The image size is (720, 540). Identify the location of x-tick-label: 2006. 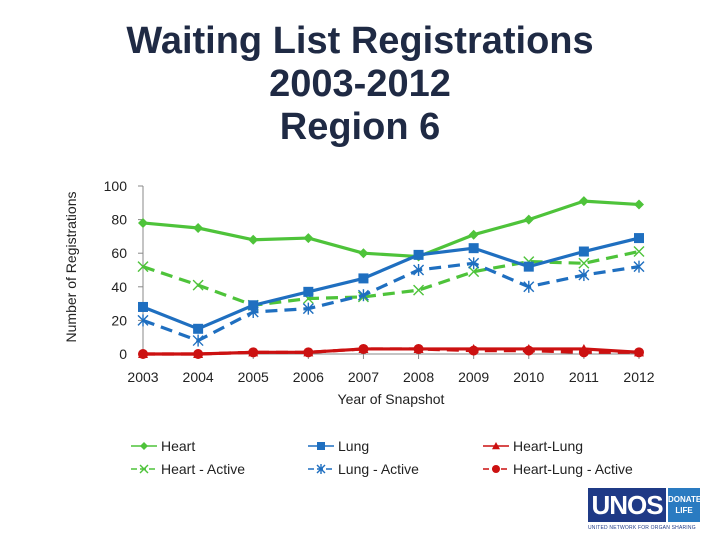
(308, 377).